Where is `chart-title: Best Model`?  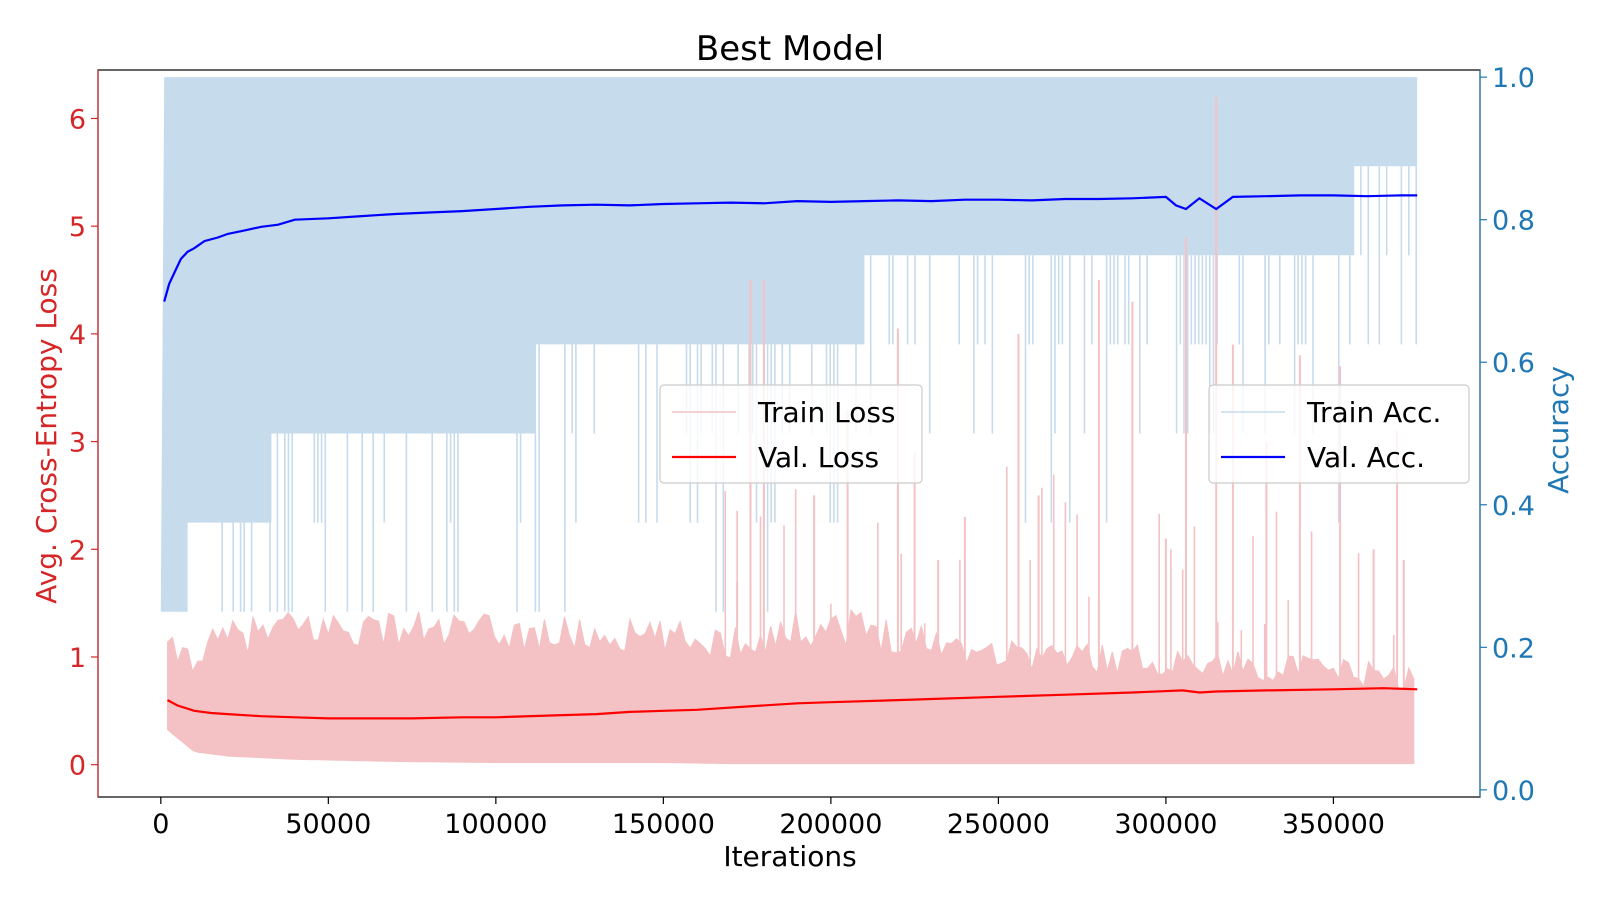
chart-title: Best Model is located at coordinates (790, 49).